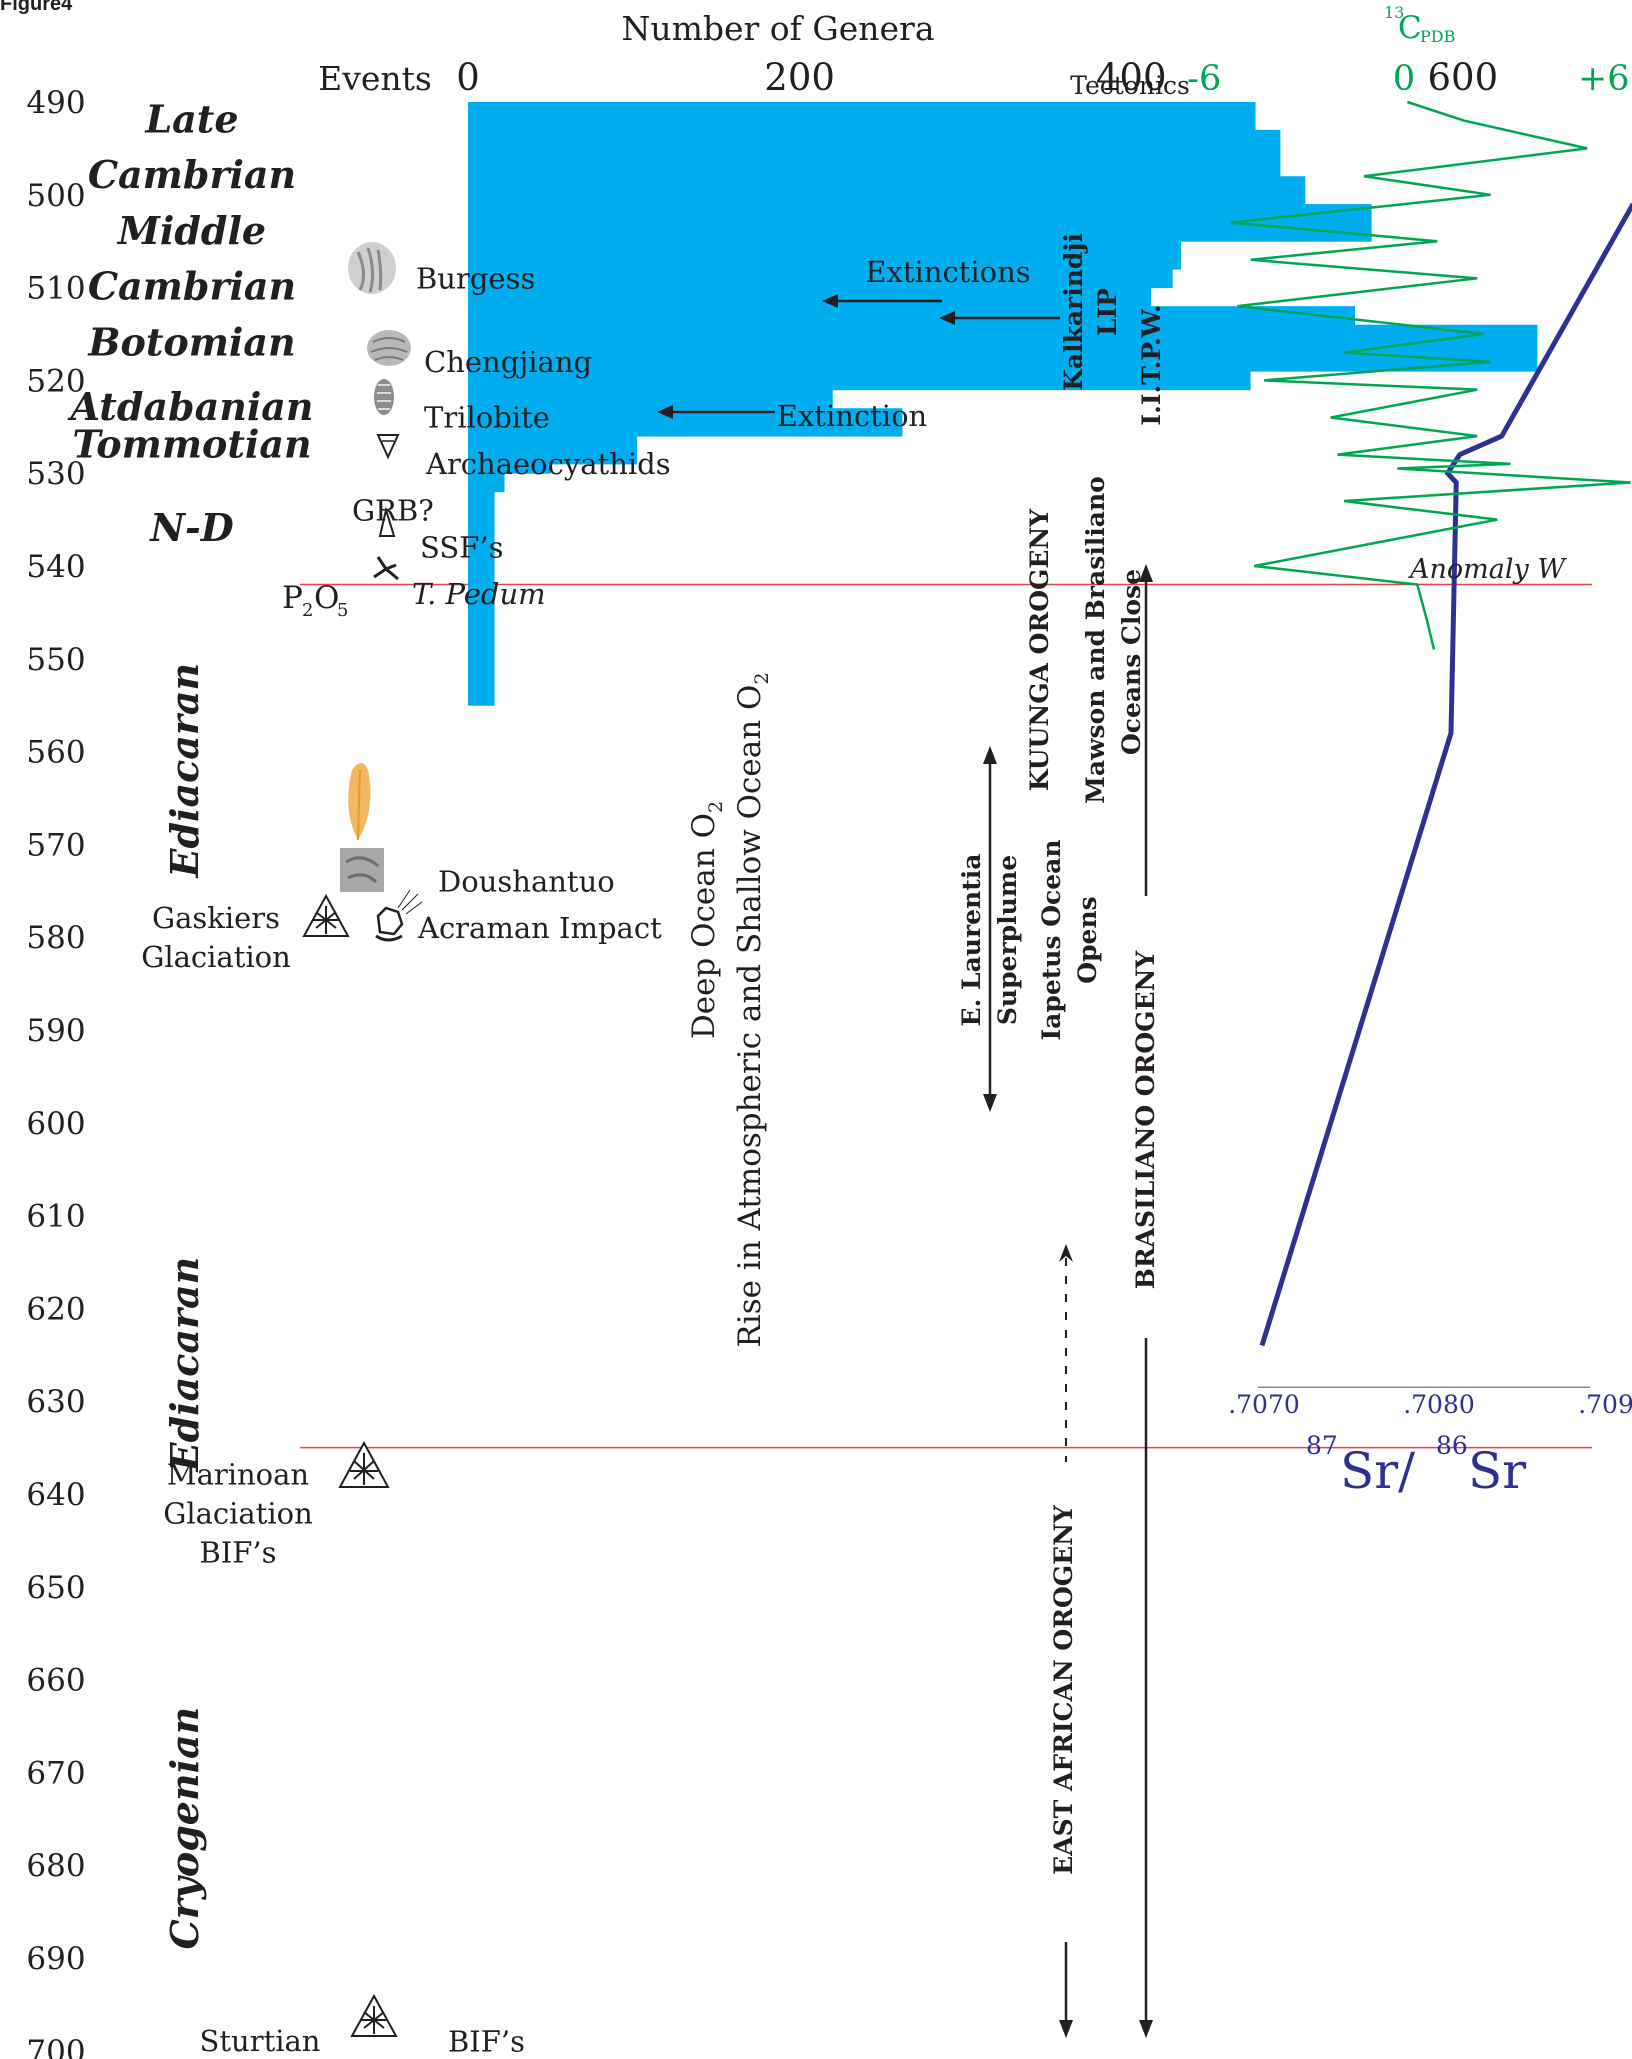 This screenshot has height=2059, width=1632. What do you see at coordinates (387, 521) in the screenshot?
I see `ssf-icon` at bounding box center [387, 521].